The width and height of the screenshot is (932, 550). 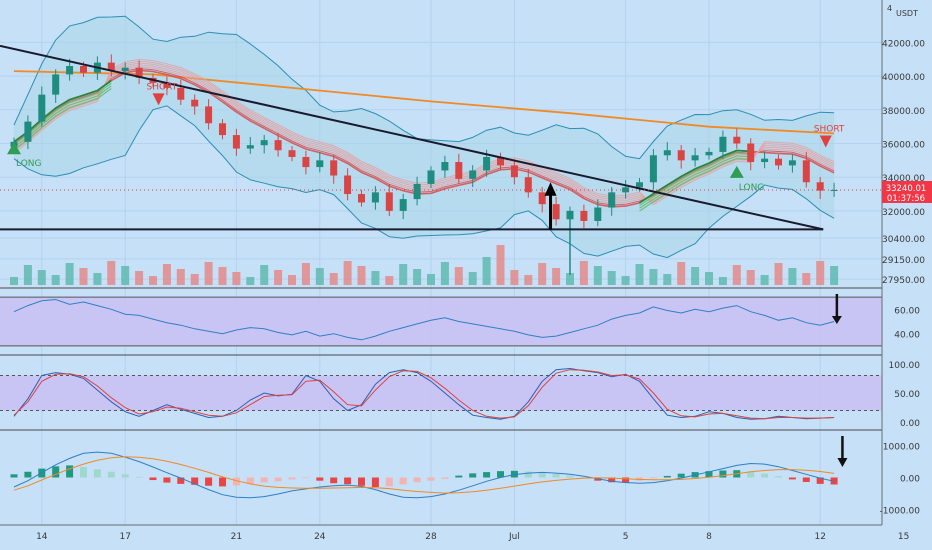 I want to click on time-tick-label: 24, so click(x=320, y=537).